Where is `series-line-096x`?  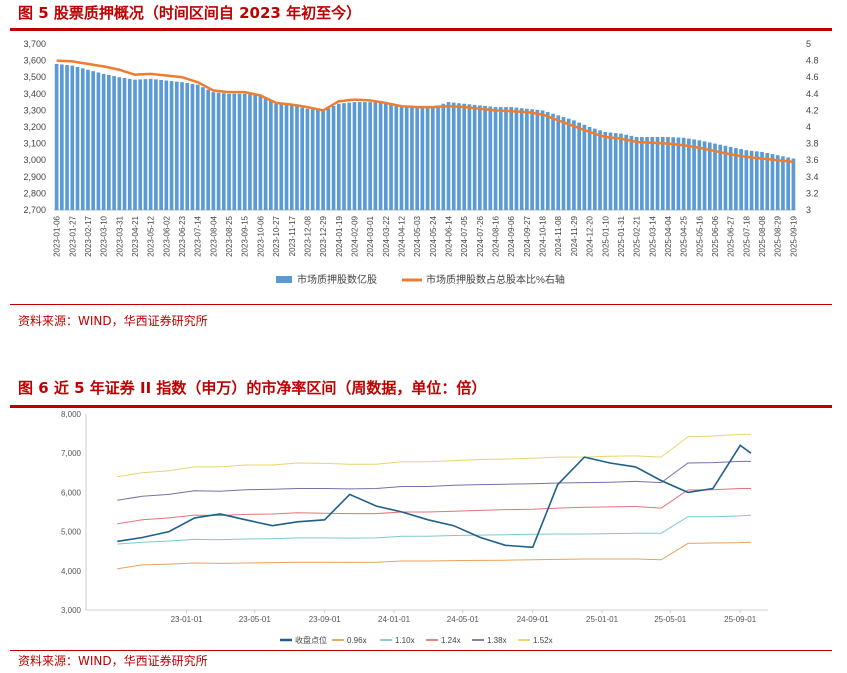 series-line-096x is located at coordinates (434, 555).